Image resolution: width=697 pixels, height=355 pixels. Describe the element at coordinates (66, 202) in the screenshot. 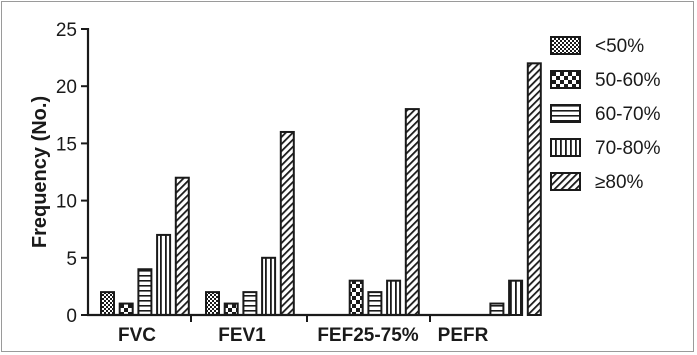

I see `y-tick-label: 10` at that location.